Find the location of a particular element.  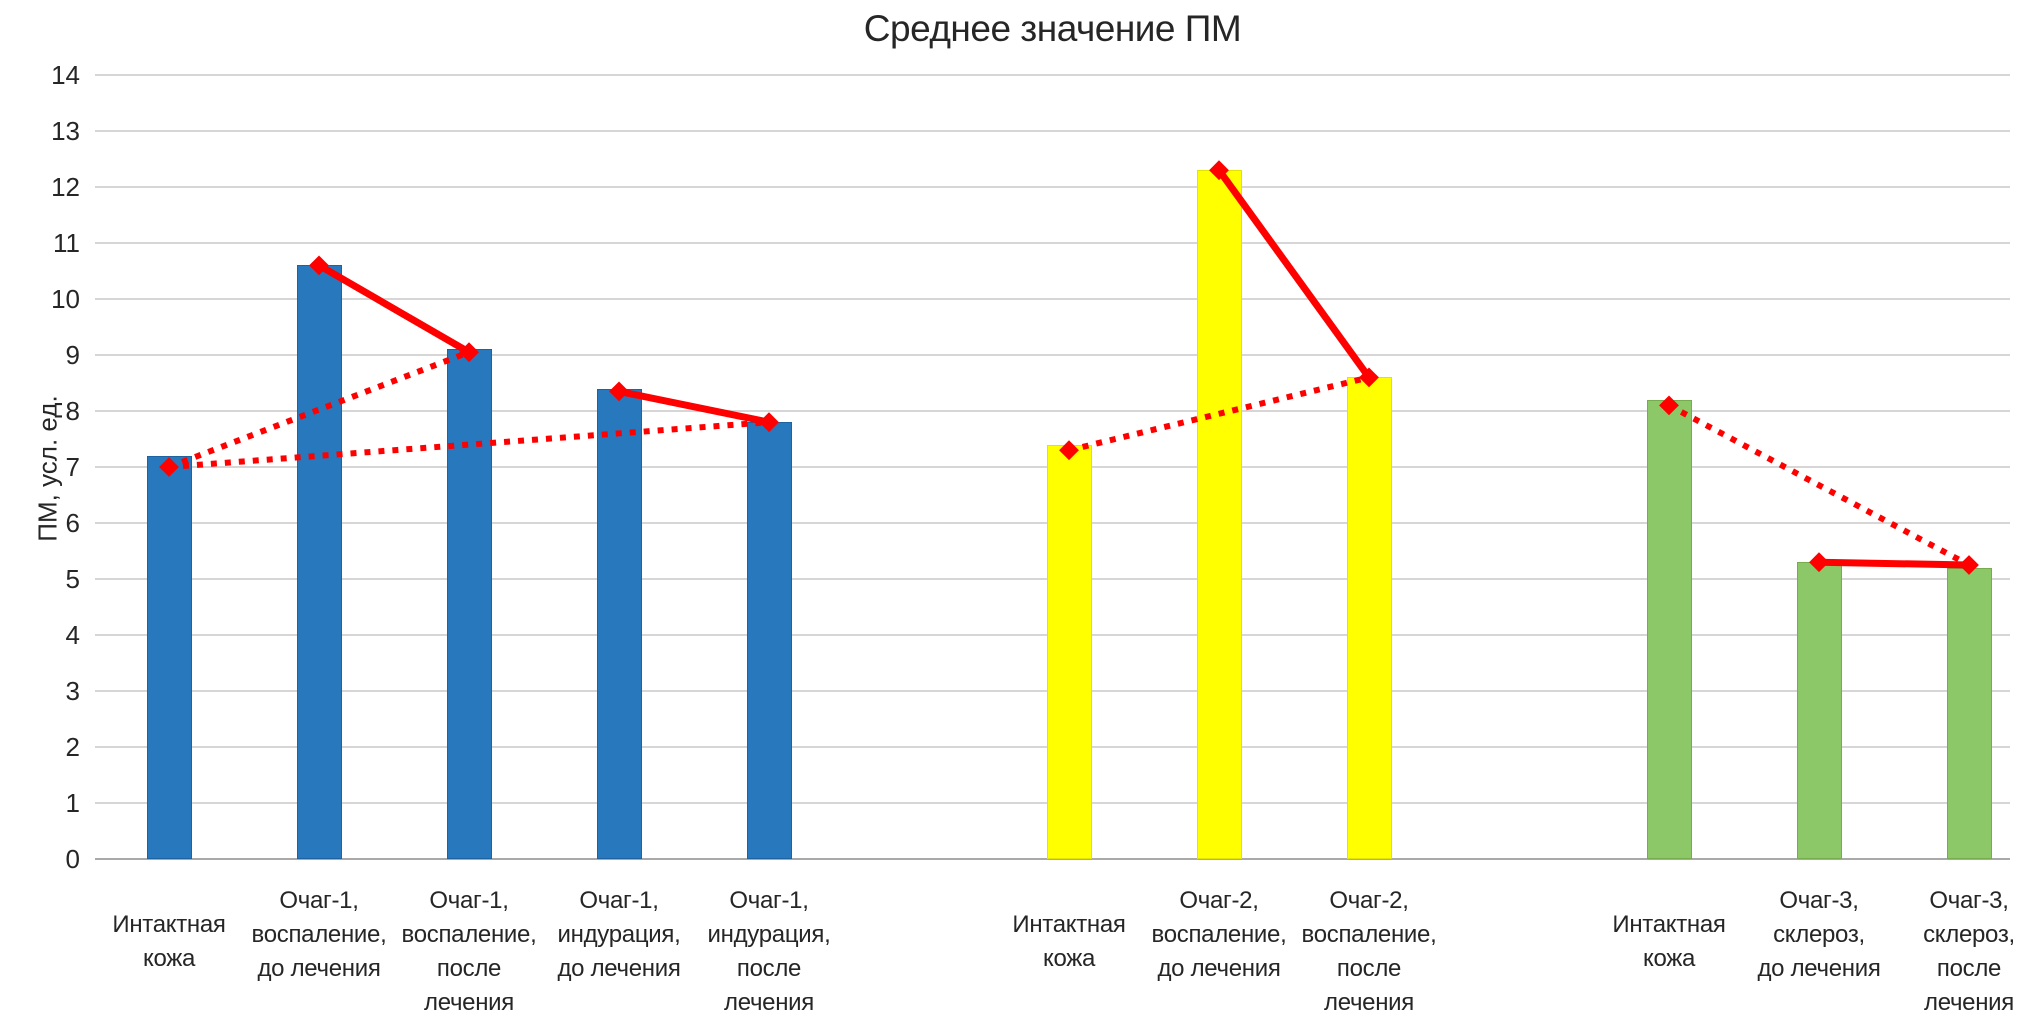

y-tick-label: 2 is located at coordinates (72, 747).